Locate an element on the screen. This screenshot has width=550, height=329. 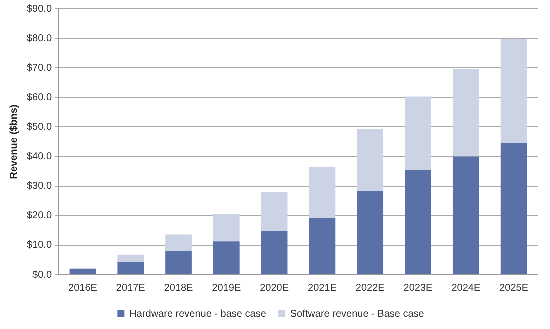
x-tick-label: 2021E is located at coordinates (323, 288).